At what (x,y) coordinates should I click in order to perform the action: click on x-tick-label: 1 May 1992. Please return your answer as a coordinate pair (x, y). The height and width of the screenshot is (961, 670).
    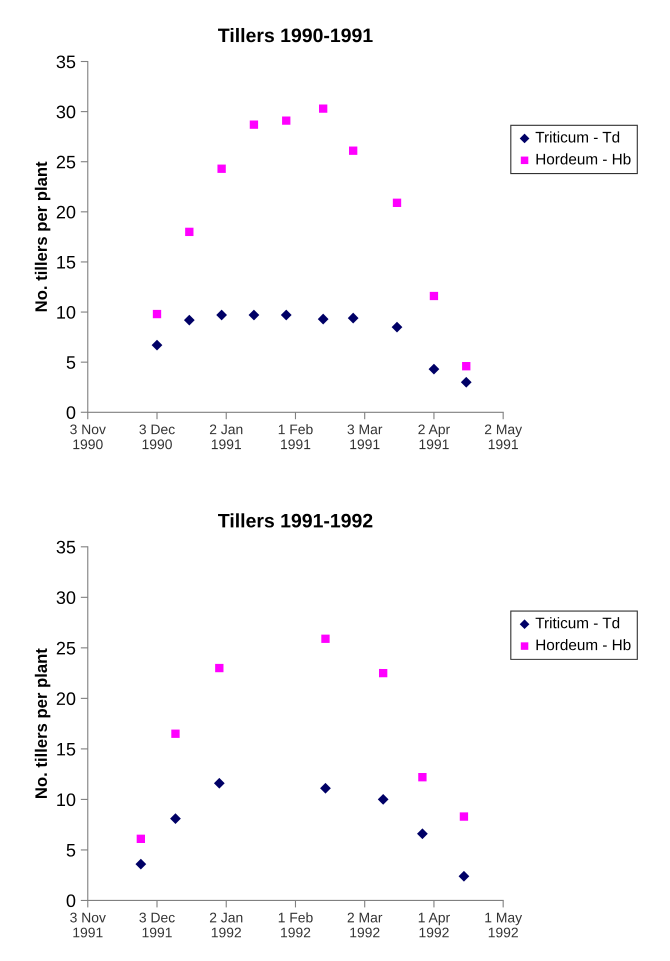
    Looking at the image, I should click on (503, 925).